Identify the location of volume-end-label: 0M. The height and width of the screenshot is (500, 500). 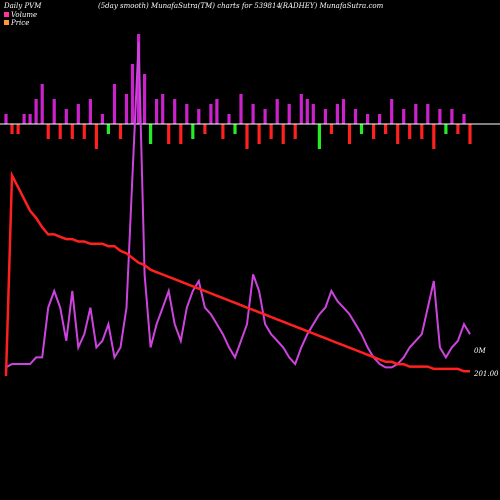
(480, 351).